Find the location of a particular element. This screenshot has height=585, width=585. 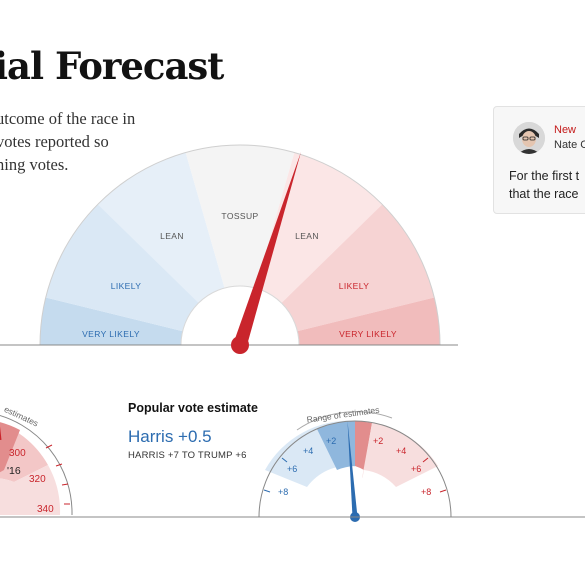

author-avatar is located at coordinates (529, 138).